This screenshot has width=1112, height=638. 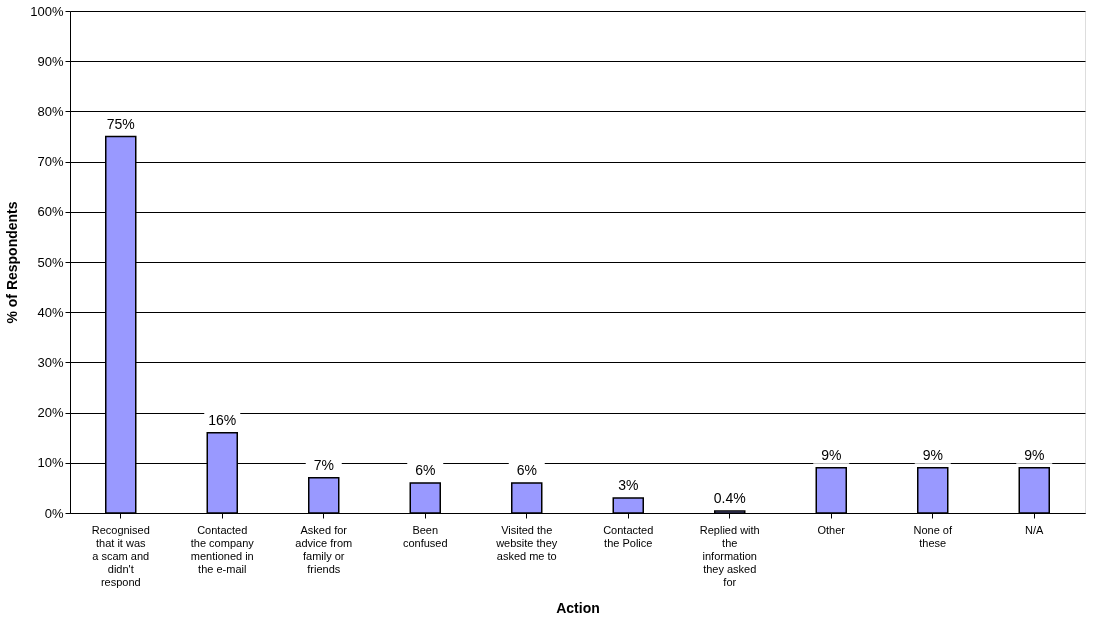 I want to click on x-tick-label: None of these, so click(x=933, y=536).